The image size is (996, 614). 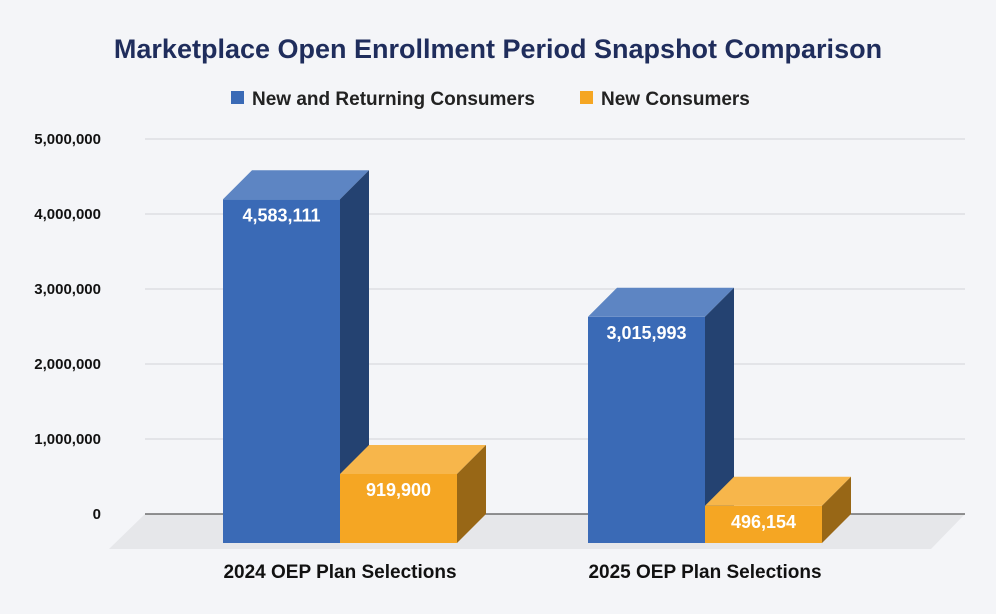 I want to click on y-tick-label: 5,000,000, so click(x=67, y=139).